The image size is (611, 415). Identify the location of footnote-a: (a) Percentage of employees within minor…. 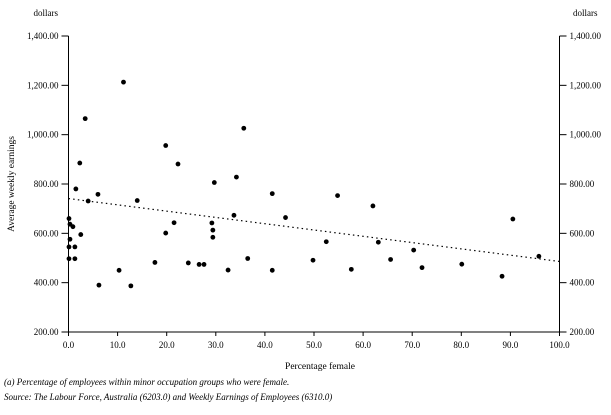
(146, 382).